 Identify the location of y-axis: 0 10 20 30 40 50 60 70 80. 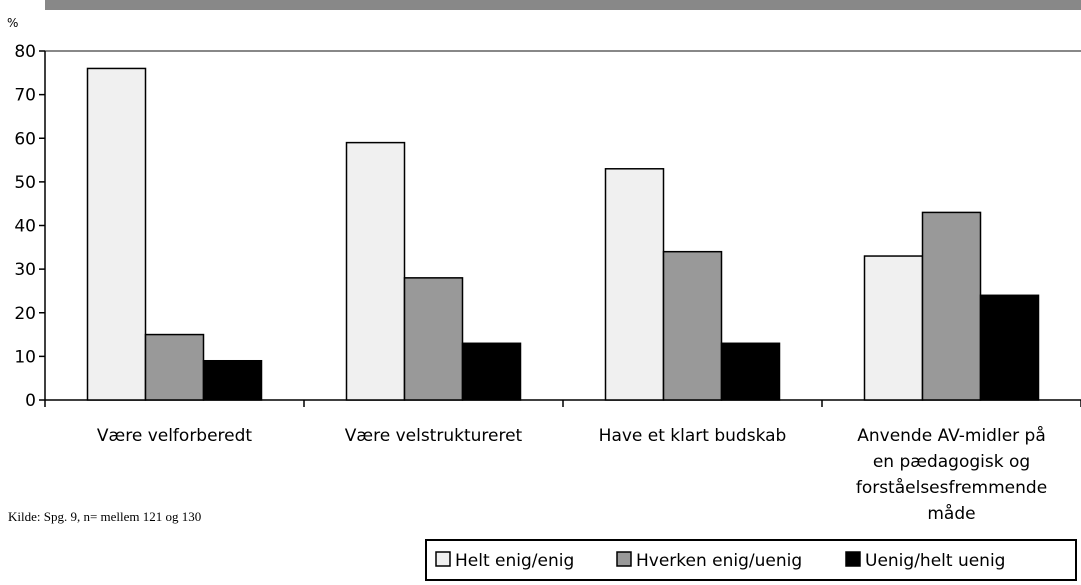
(30, 226).